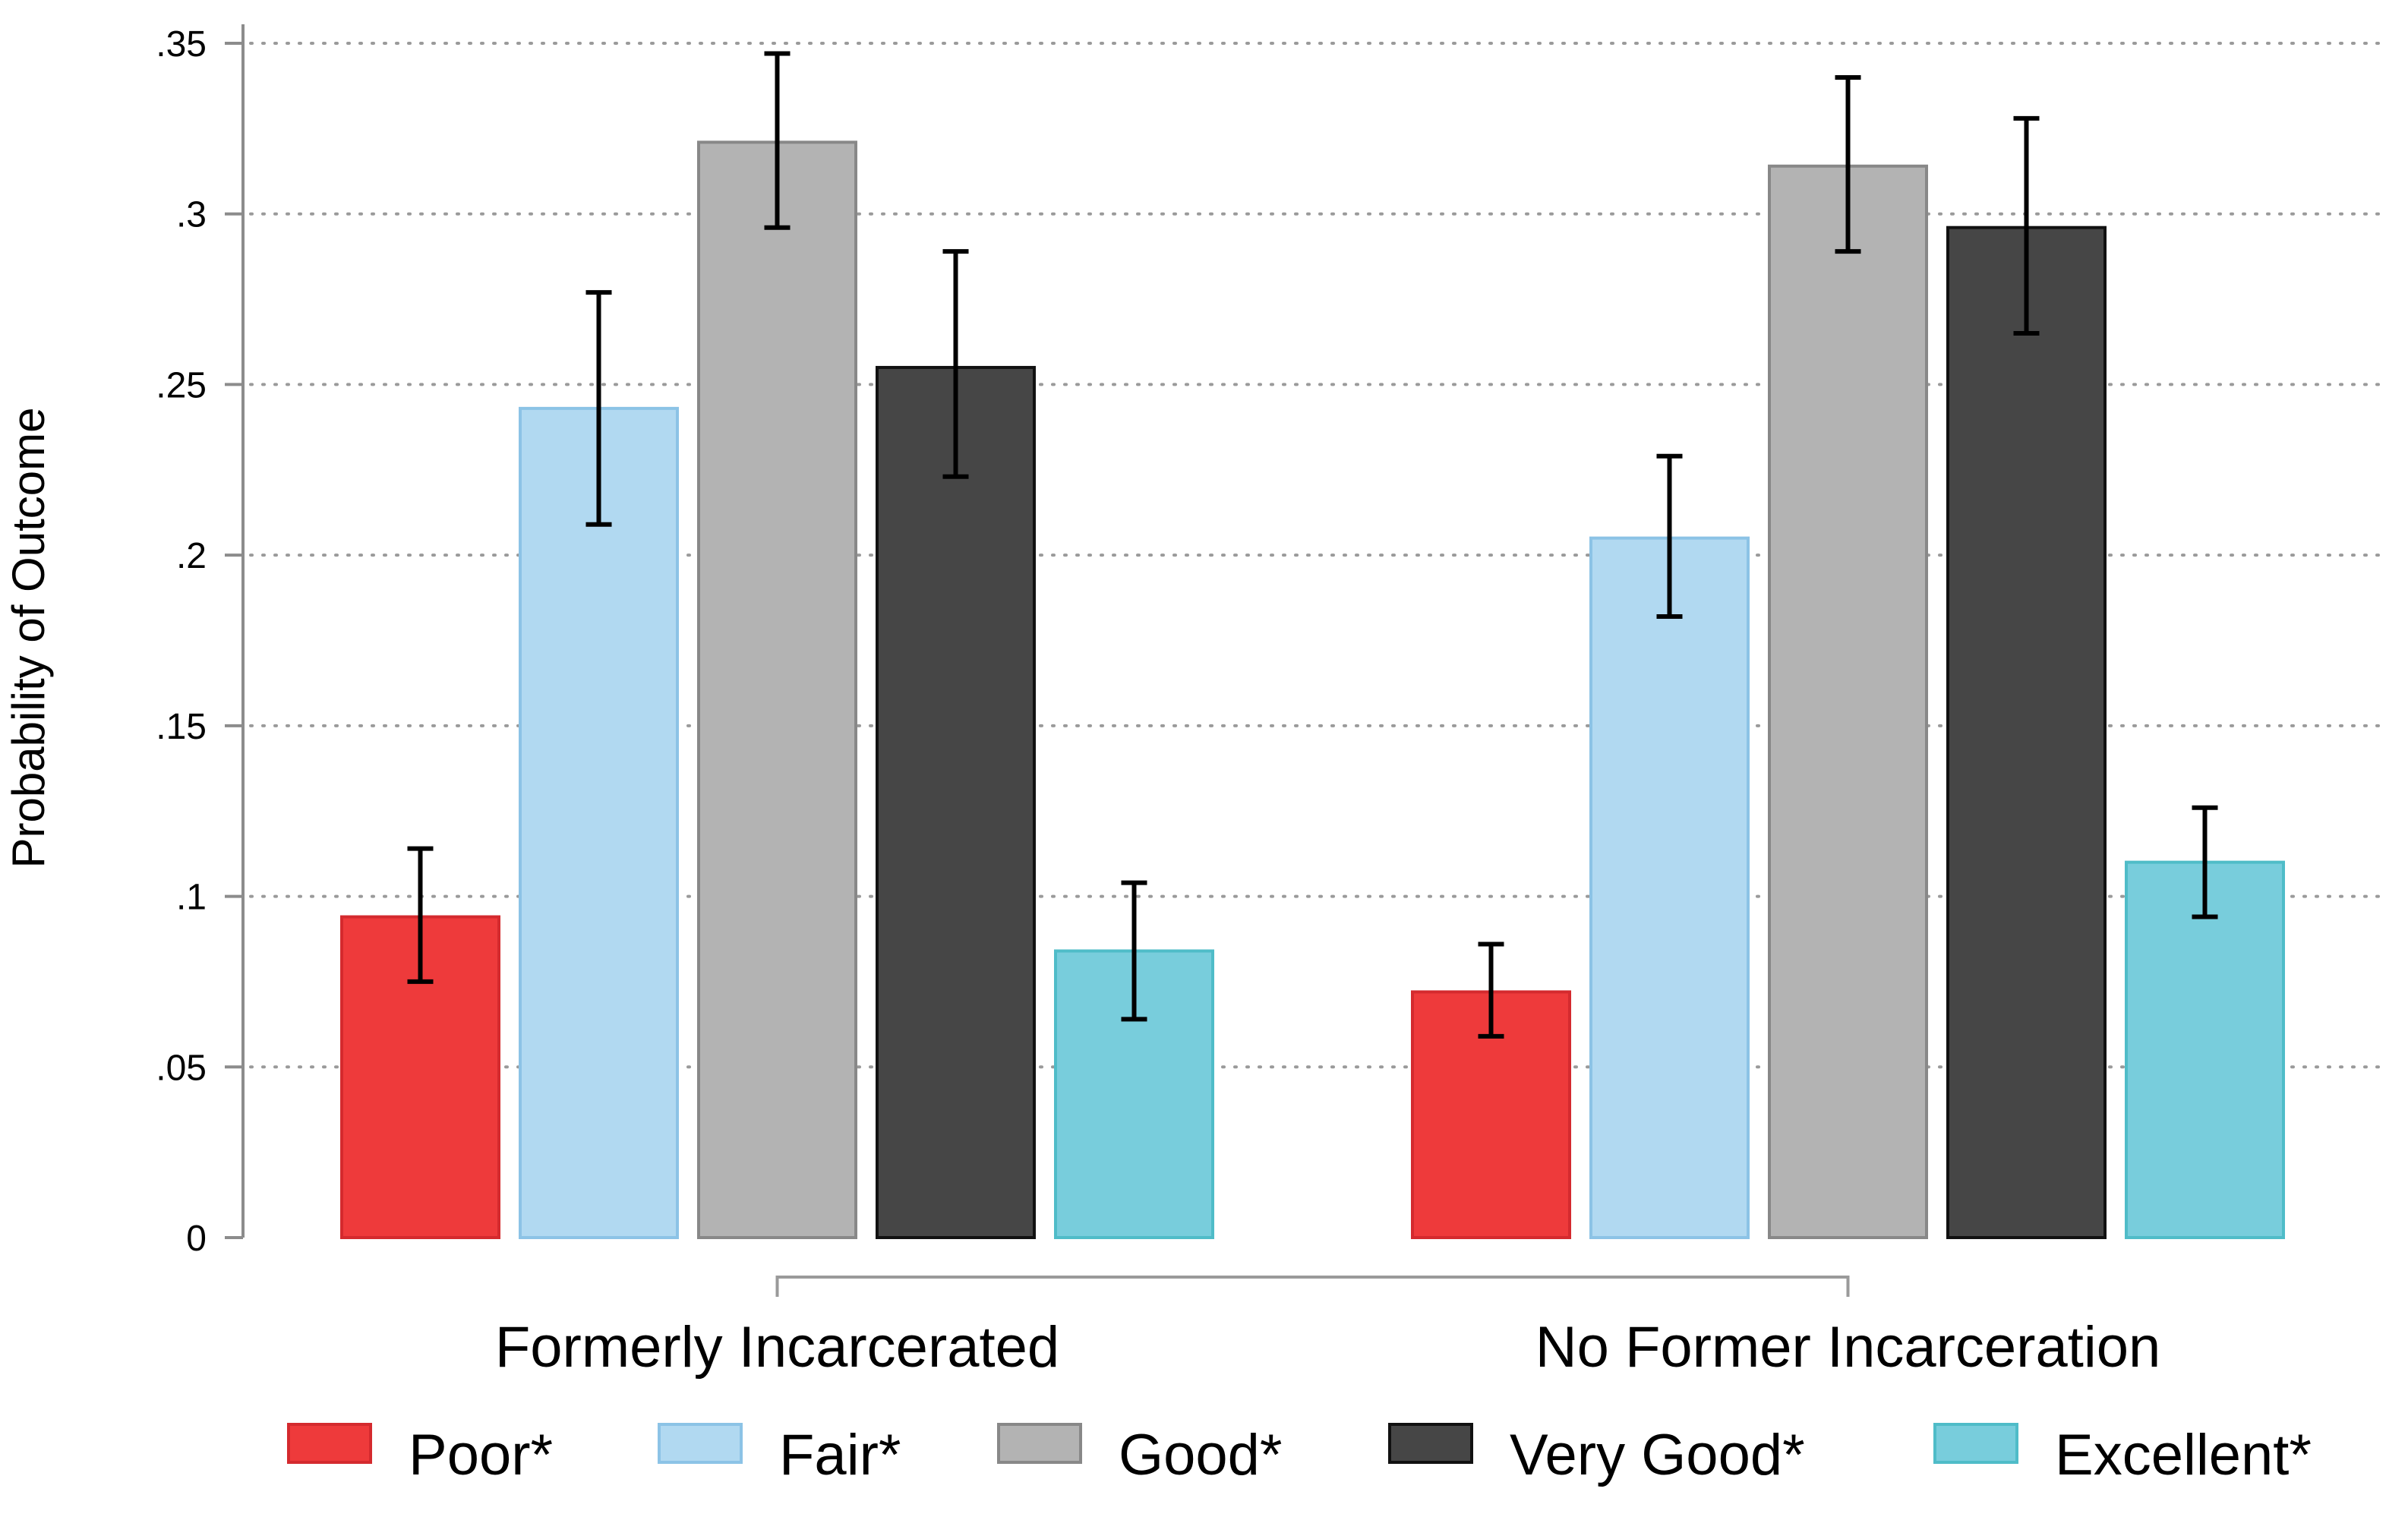 This screenshot has height=1517, width=2408. Describe the element at coordinates (777, 1347) in the screenshot. I see `x-tick-label: Formerly Incarcerated` at that location.